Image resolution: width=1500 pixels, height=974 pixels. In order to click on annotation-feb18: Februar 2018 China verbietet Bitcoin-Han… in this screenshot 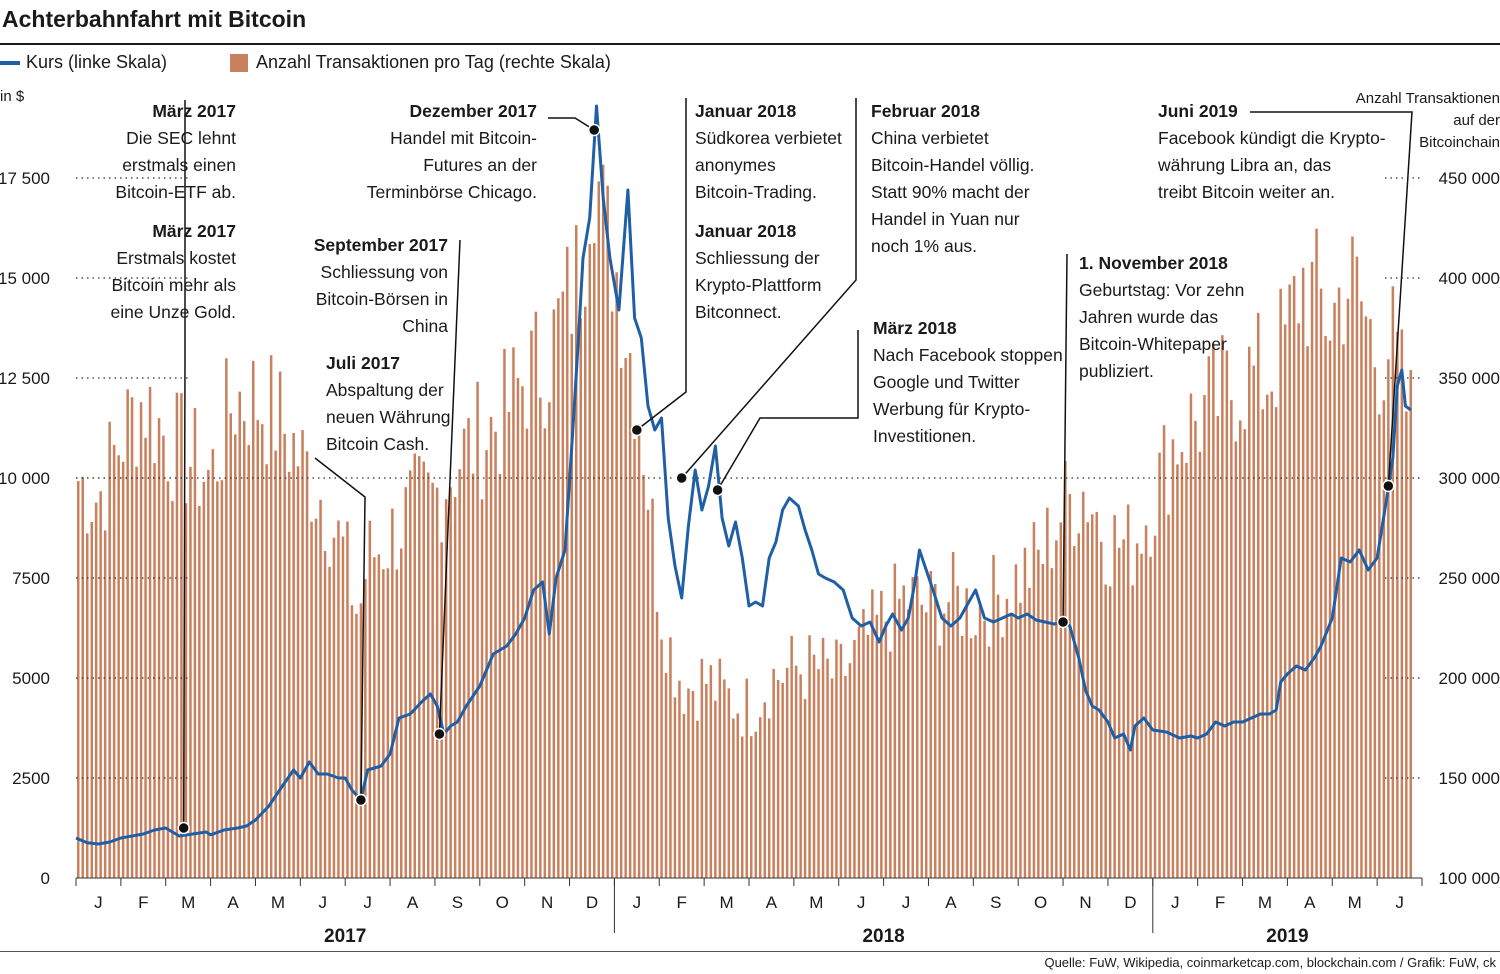, I will do `click(952, 179)`.